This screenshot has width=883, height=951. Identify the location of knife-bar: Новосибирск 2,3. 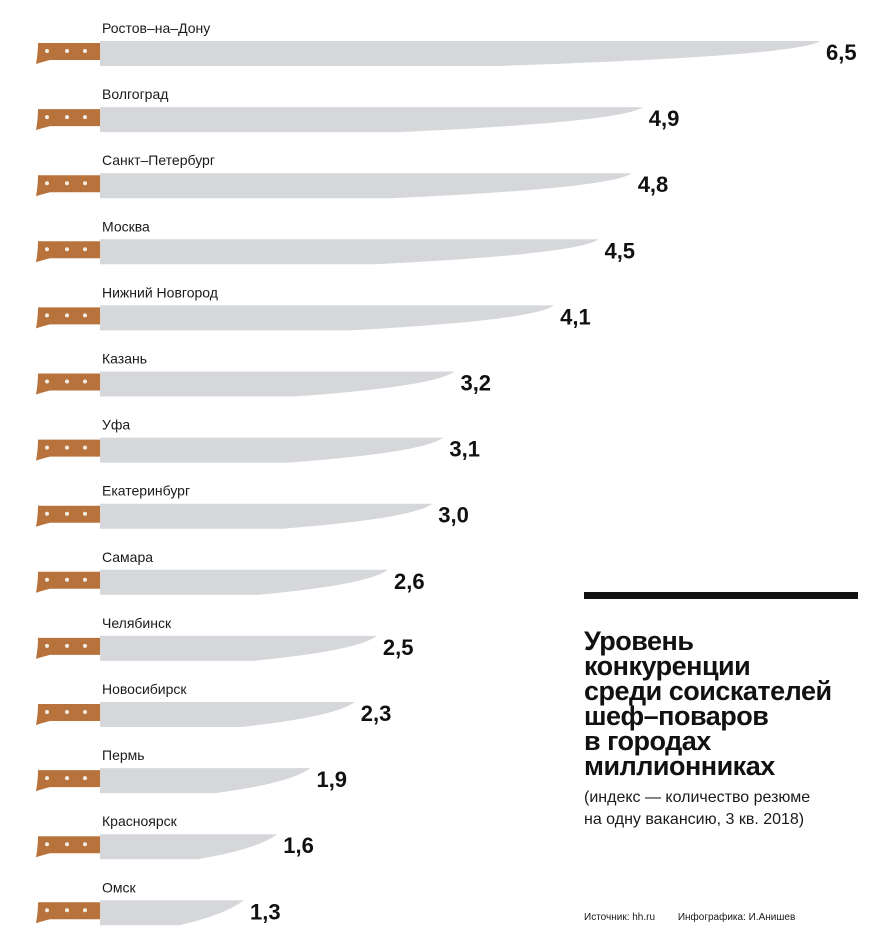
(213, 704).